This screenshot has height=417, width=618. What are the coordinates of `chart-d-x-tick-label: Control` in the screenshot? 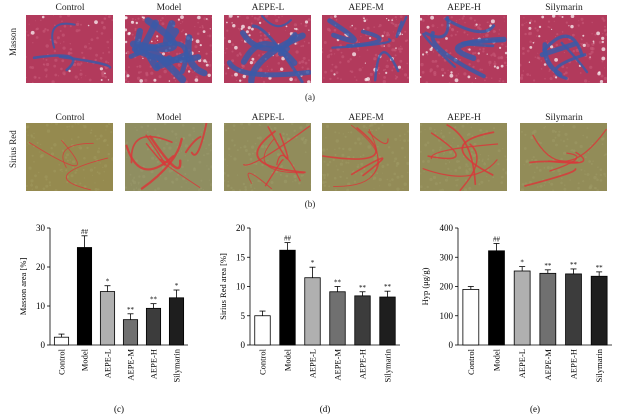 It's located at (263, 361).